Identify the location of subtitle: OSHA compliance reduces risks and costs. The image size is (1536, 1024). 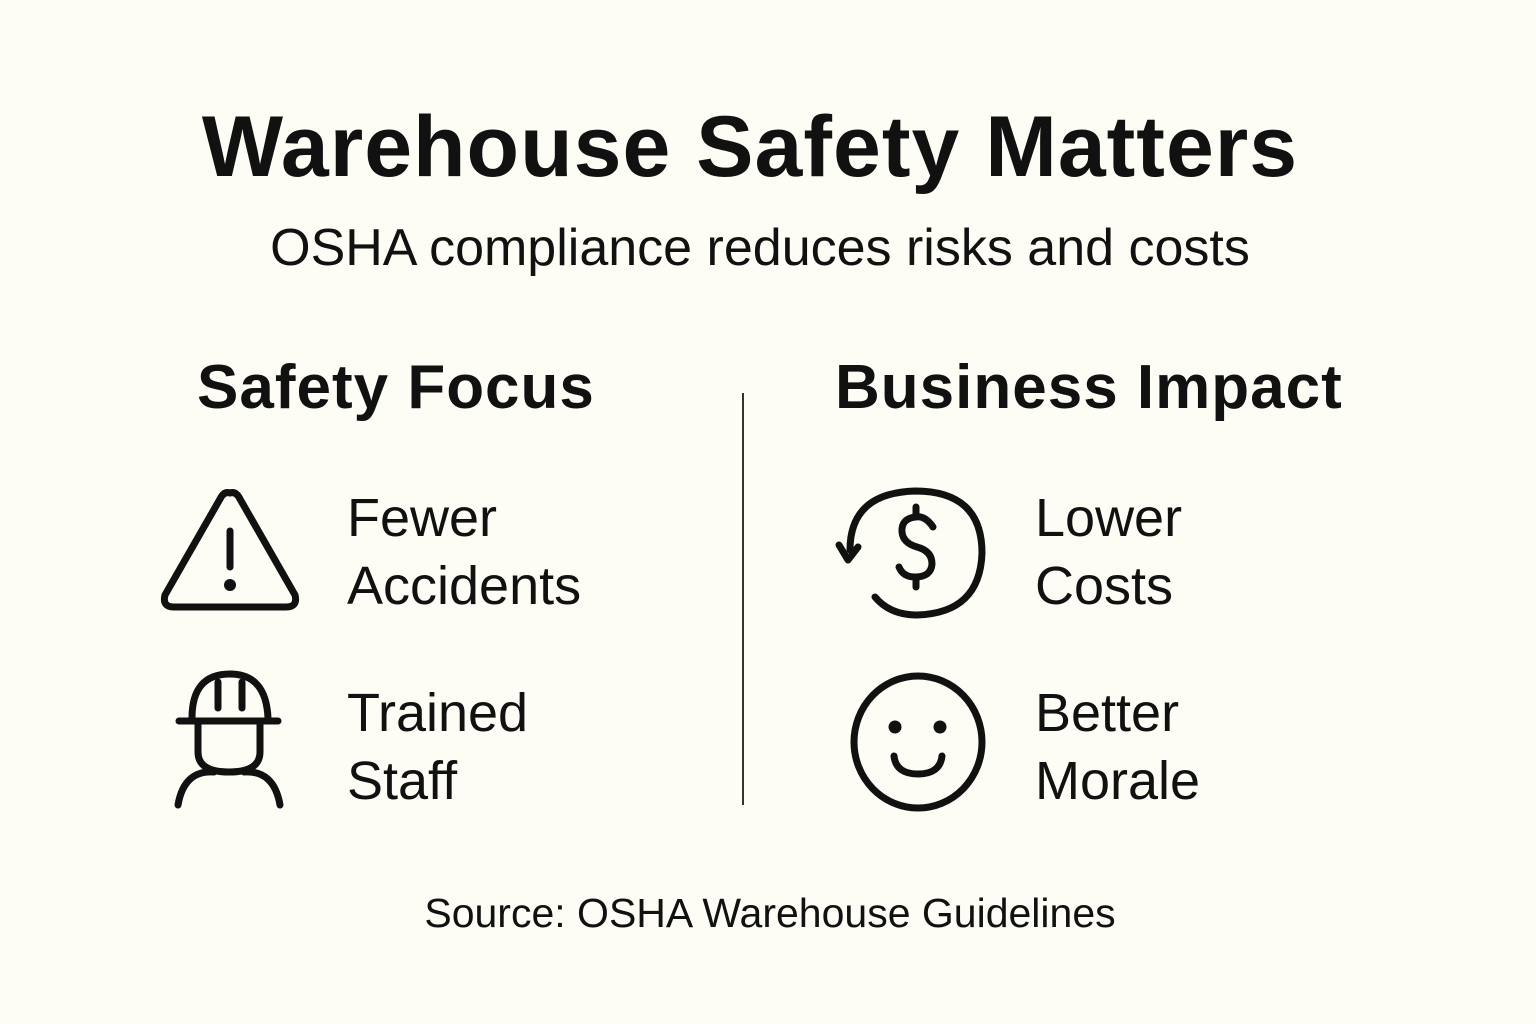
(760, 248).